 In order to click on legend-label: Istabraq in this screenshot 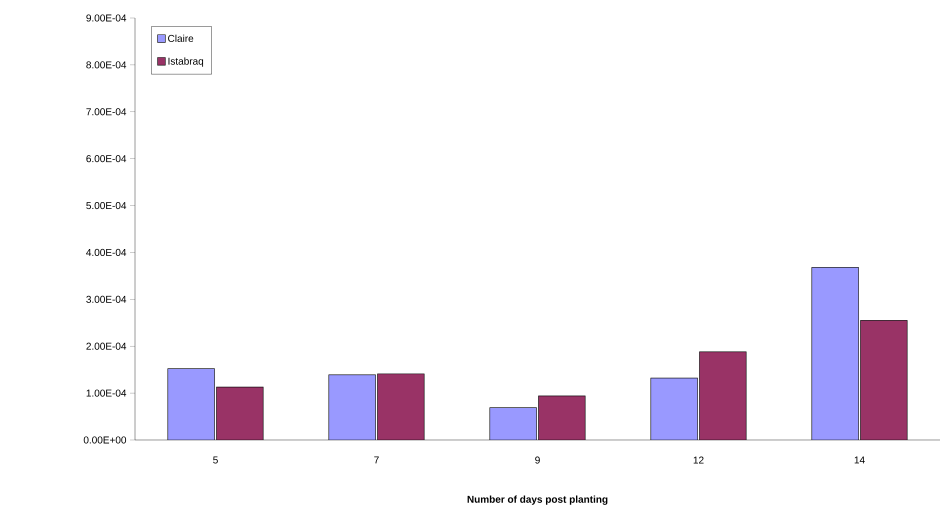, I will do `click(186, 62)`.